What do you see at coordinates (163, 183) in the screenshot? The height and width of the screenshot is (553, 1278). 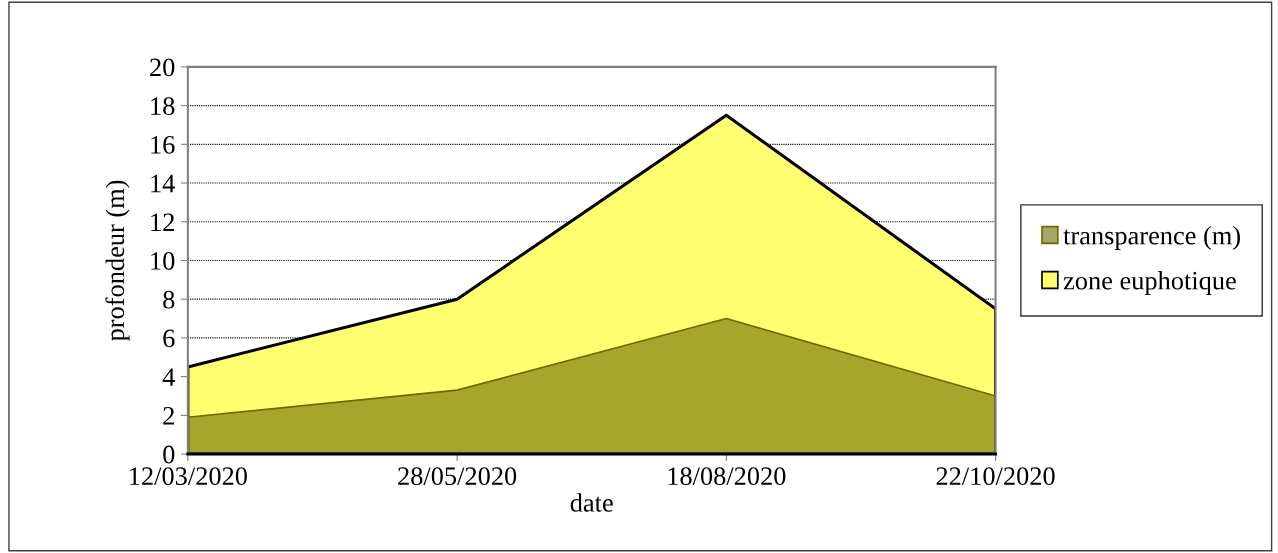 I see `y-tick-label: 14` at bounding box center [163, 183].